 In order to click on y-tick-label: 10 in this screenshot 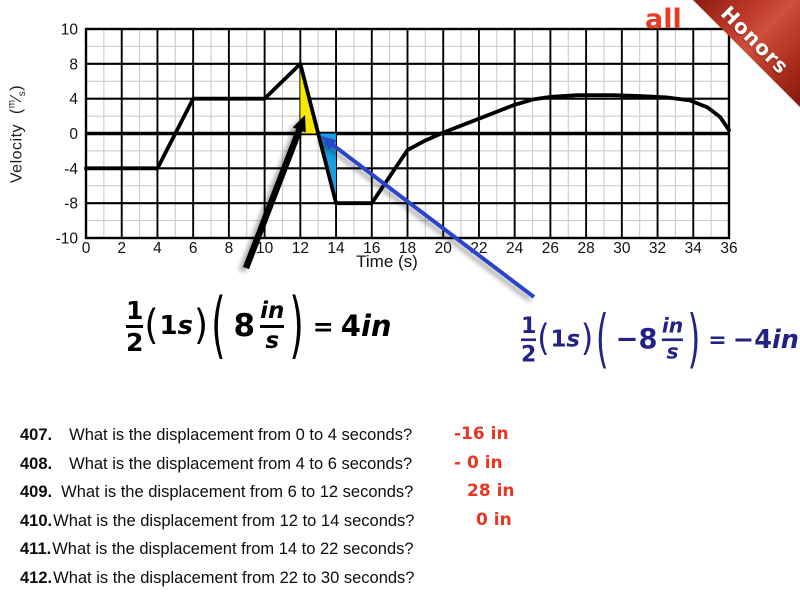, I will do `click(70, 30)`.